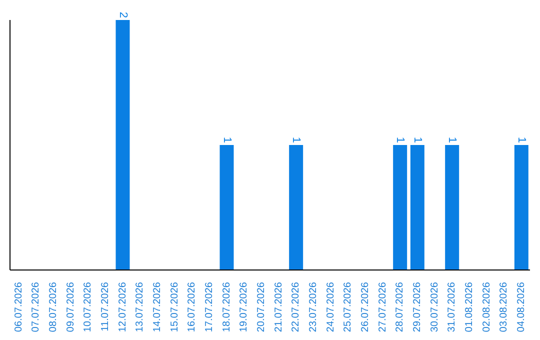  Describe the element at coordinates (140, 307) in the screenshot. I see `x-tick-label: 13.07.2026` at that location.